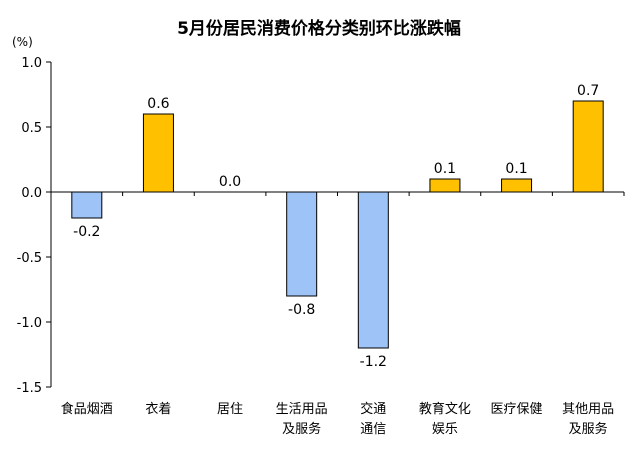  I want to click on data-label: -0.8, so click(301, 310).